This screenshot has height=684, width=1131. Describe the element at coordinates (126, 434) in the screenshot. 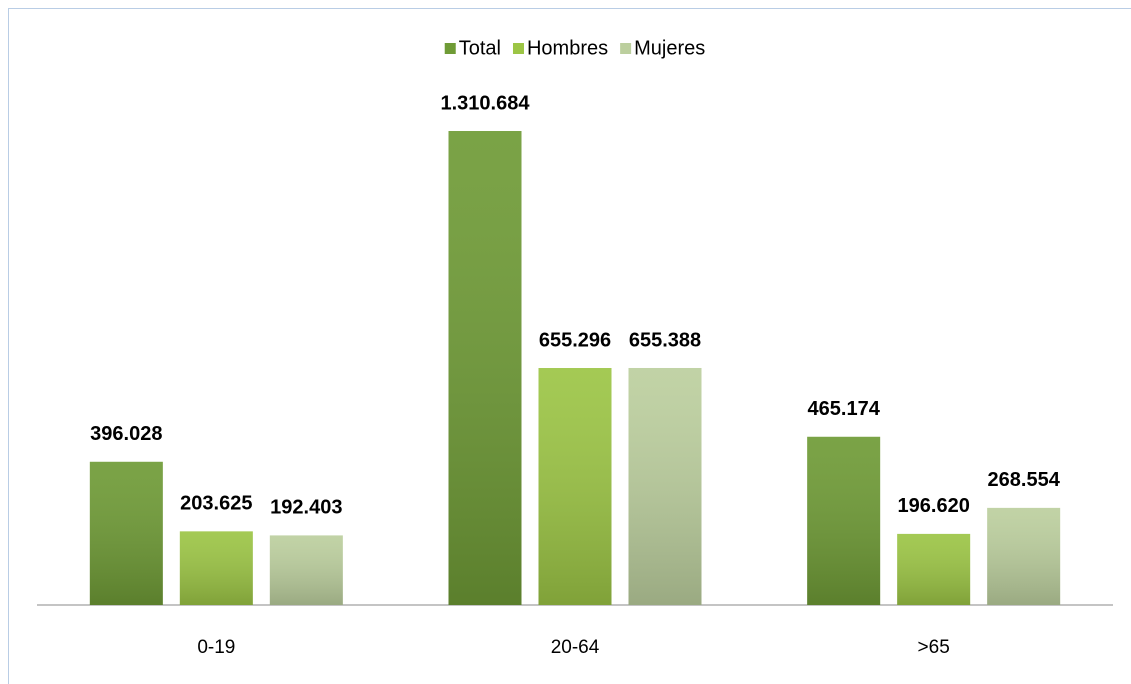

I see `value-label: 396.028` at that location.